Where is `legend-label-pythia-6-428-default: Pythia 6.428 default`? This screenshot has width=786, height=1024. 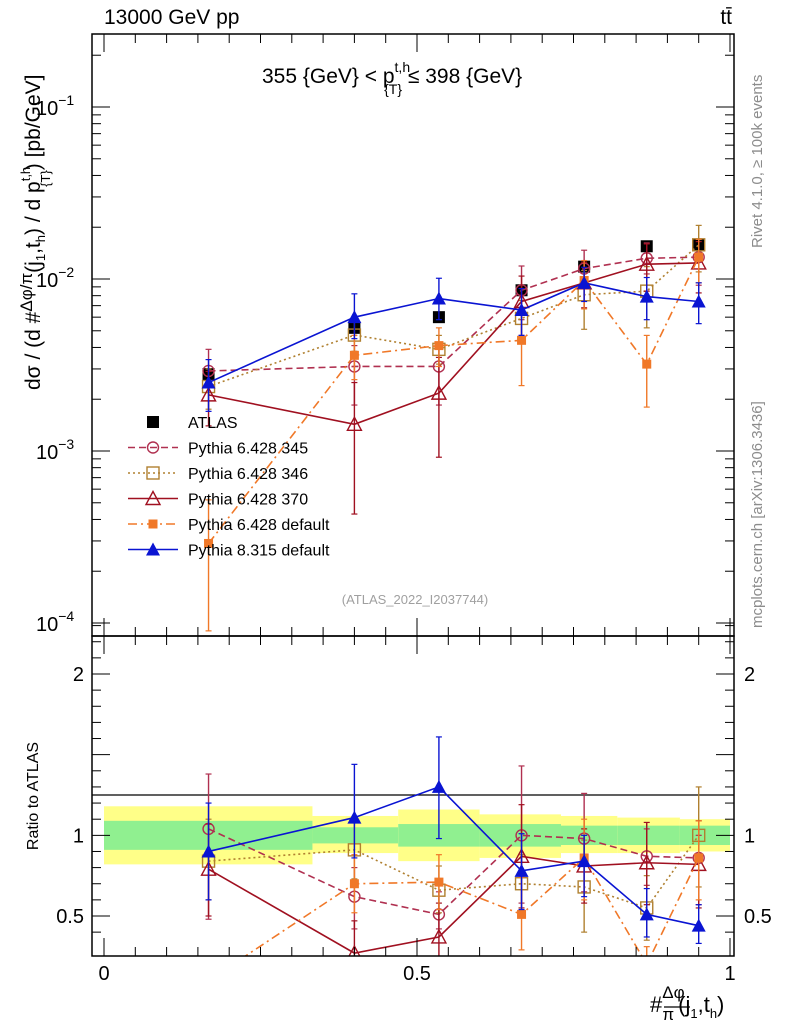 legend-label-pythia-6-428-default: Pythia 6.428 default is located at coordinates (259, 525).